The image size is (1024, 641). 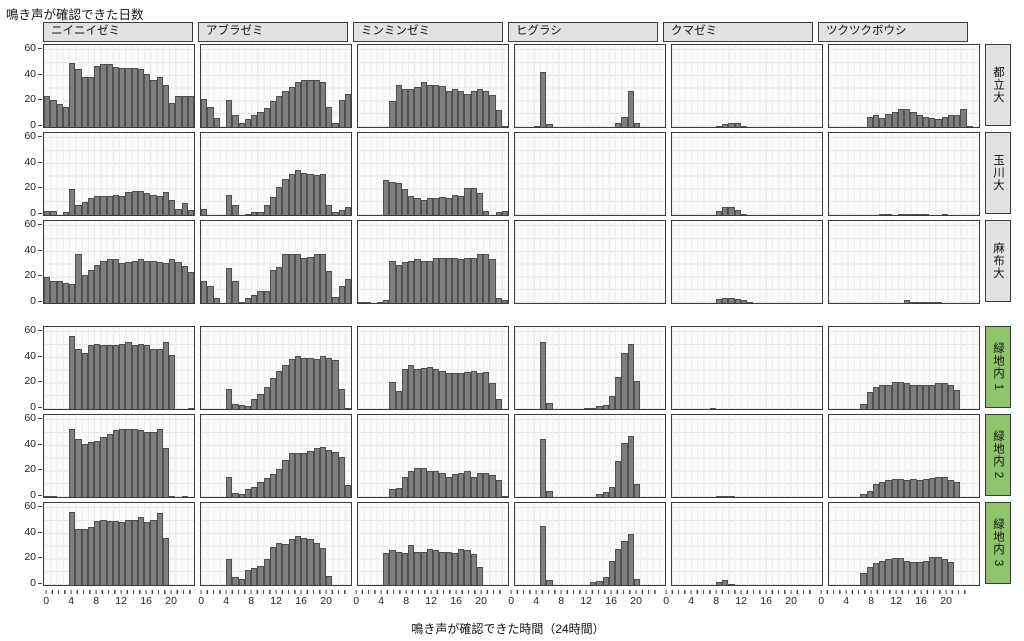 I want to click on x-tick-label: 4, so click(x=71, y=601).